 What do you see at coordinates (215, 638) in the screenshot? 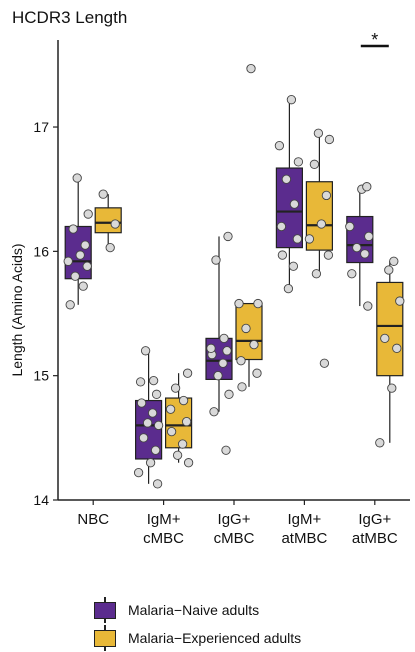
I see `legend-label-experienced: Malaria−Experienced adults` at bounding box center [215, 638].